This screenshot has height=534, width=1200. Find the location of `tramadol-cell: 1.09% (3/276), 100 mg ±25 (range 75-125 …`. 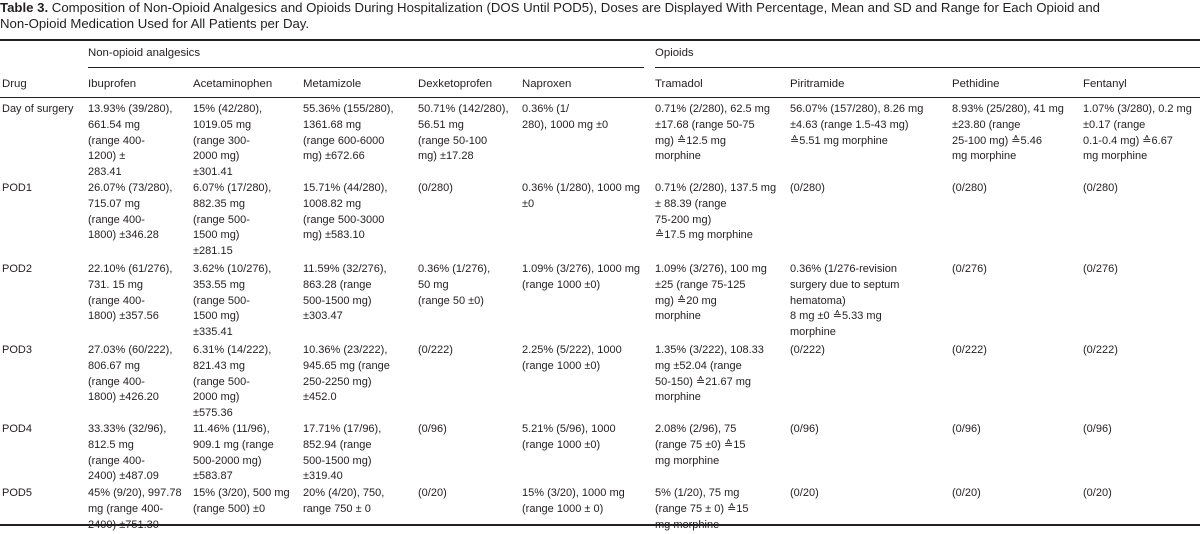

tramadol-cell: 1.09% (3/276), 100 mg ±25 (range 75-125 … is located at coordinates (711, 292).